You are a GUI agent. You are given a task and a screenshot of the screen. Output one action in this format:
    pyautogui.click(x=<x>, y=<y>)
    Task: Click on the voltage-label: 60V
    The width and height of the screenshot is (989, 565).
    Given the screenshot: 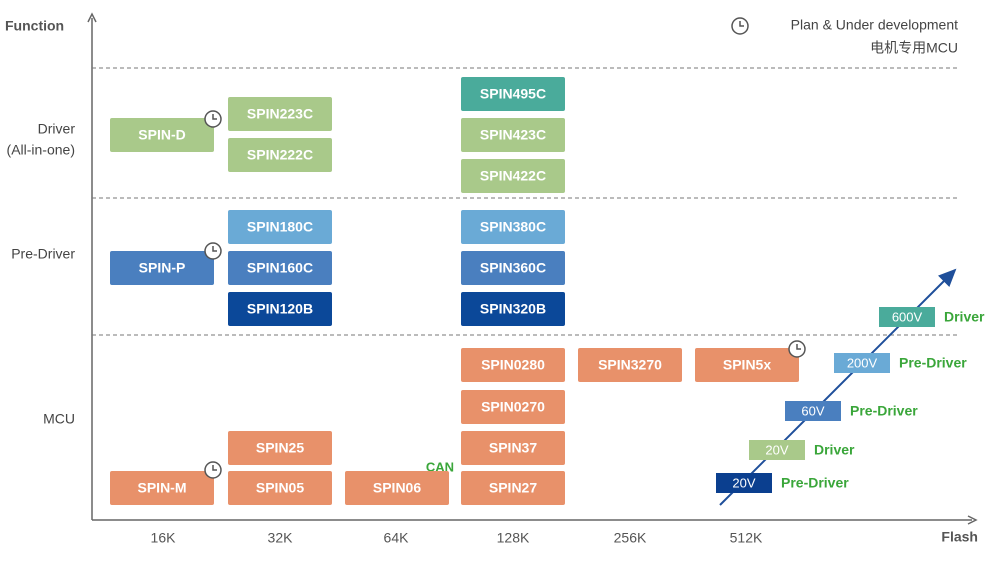 What is the action you would take?
    pyautogui.click(x=812, y=410)
    